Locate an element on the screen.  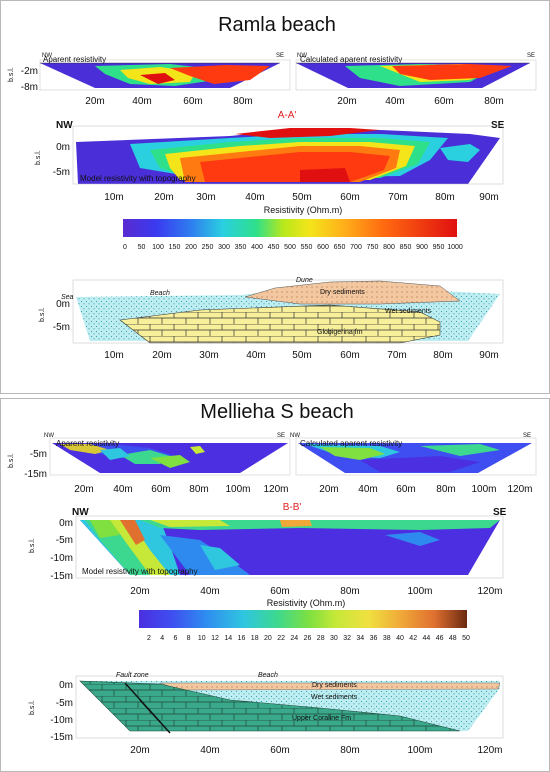
mellieha-xtick-40: 40m is located at coordinates (209, 591).